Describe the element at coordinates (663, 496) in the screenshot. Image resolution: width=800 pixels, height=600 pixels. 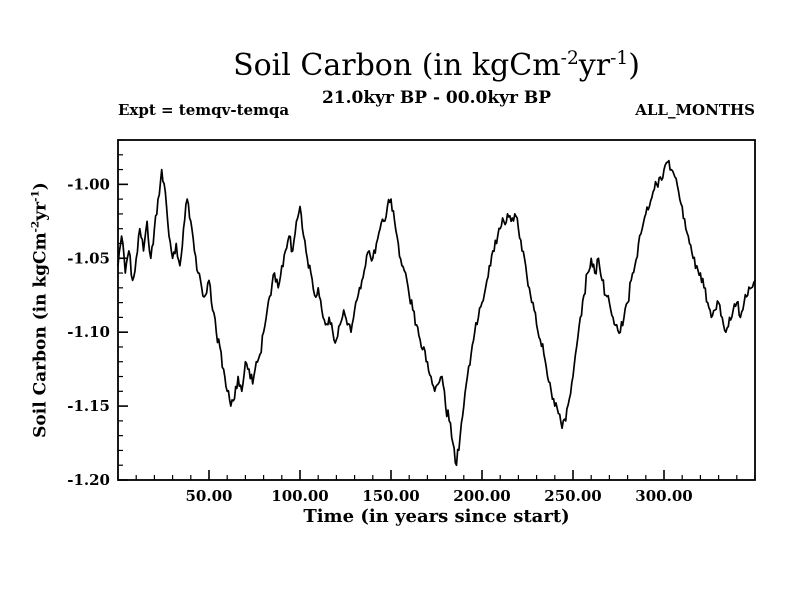
I see `svg-text: 300.00` at that location.